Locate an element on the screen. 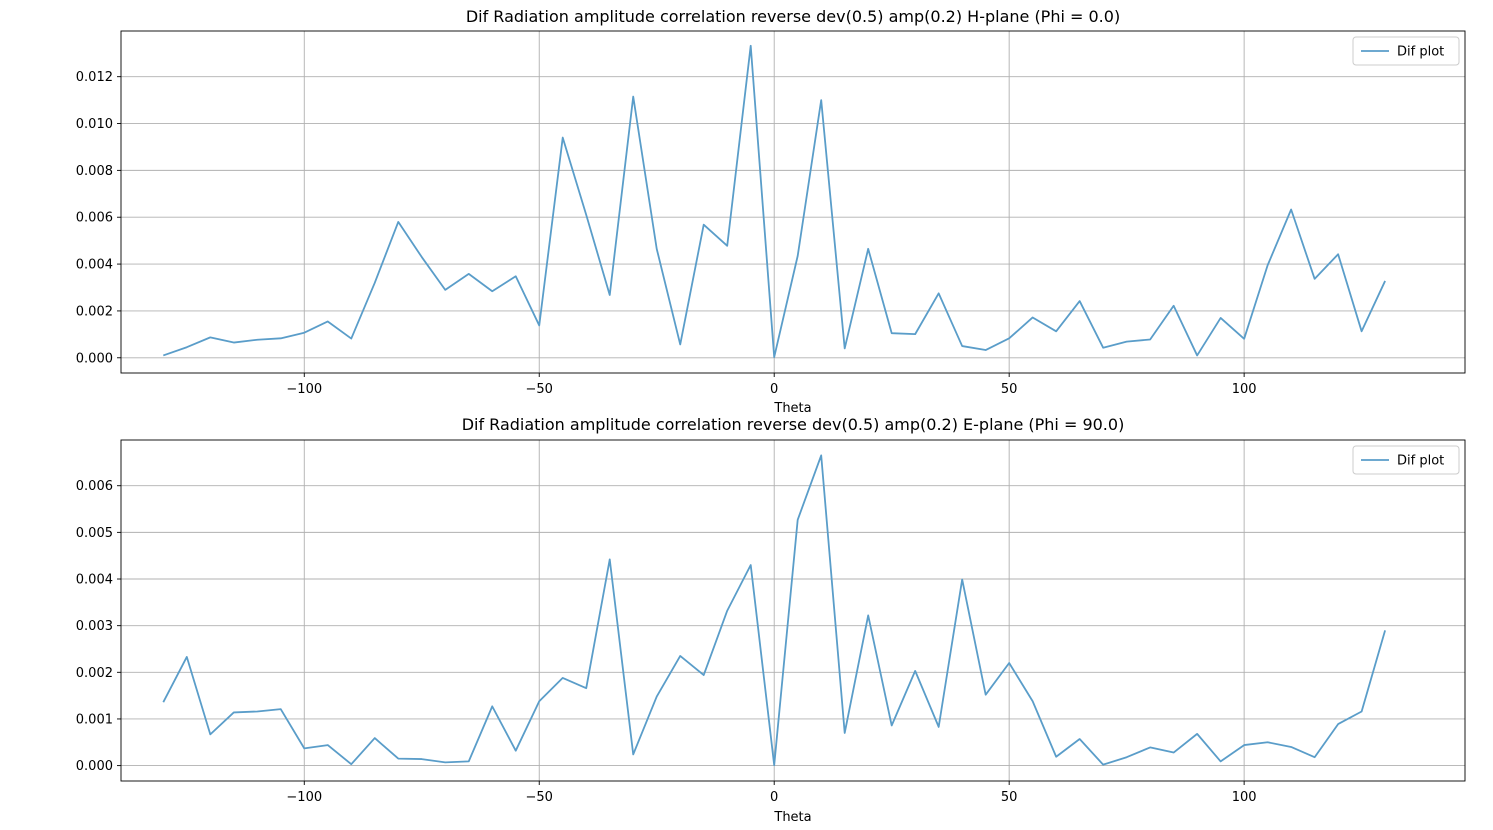  y-tick-label: 0.005 is located at coordinates (94, 533).